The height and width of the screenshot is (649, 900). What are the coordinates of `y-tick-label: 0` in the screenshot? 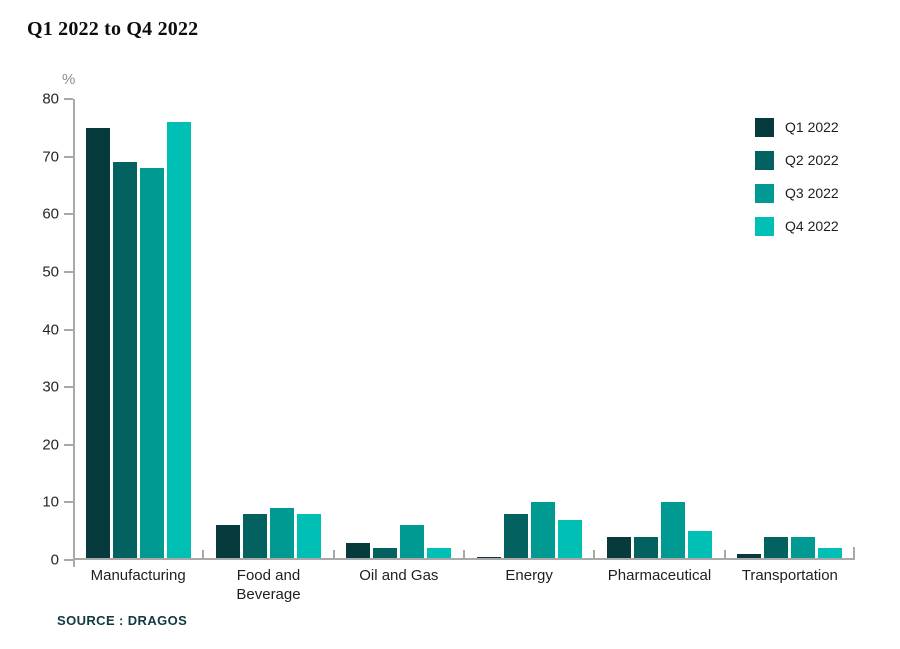 It's located at (54, 560).